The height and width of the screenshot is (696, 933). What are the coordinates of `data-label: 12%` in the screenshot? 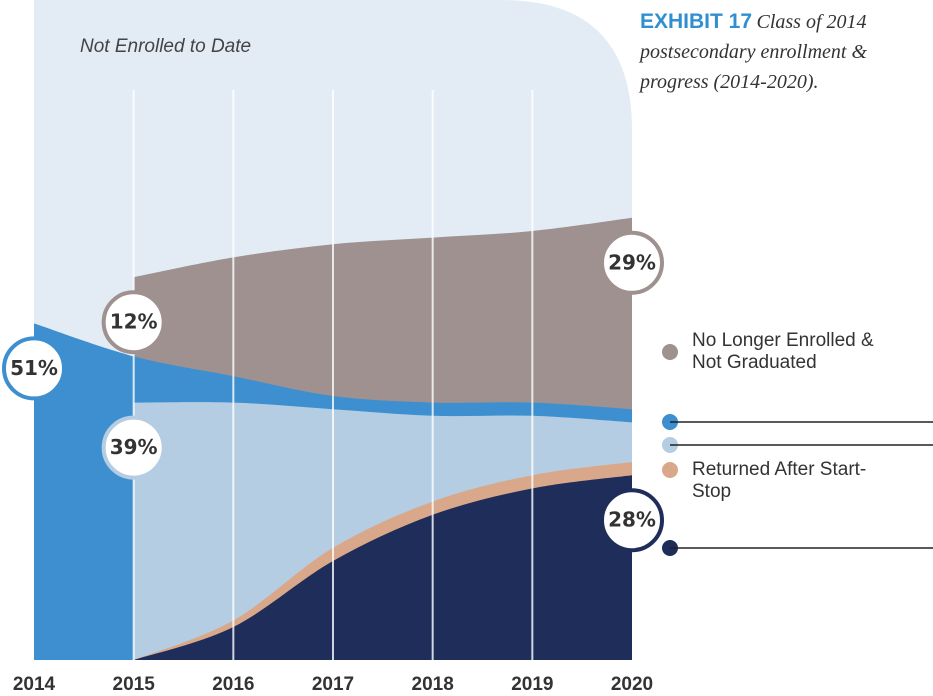 It's located at (134, 322).